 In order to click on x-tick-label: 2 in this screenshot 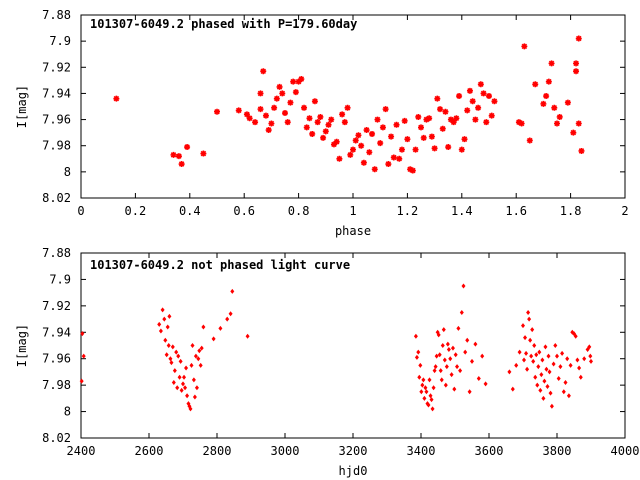, I will do `click(624, 211)`.